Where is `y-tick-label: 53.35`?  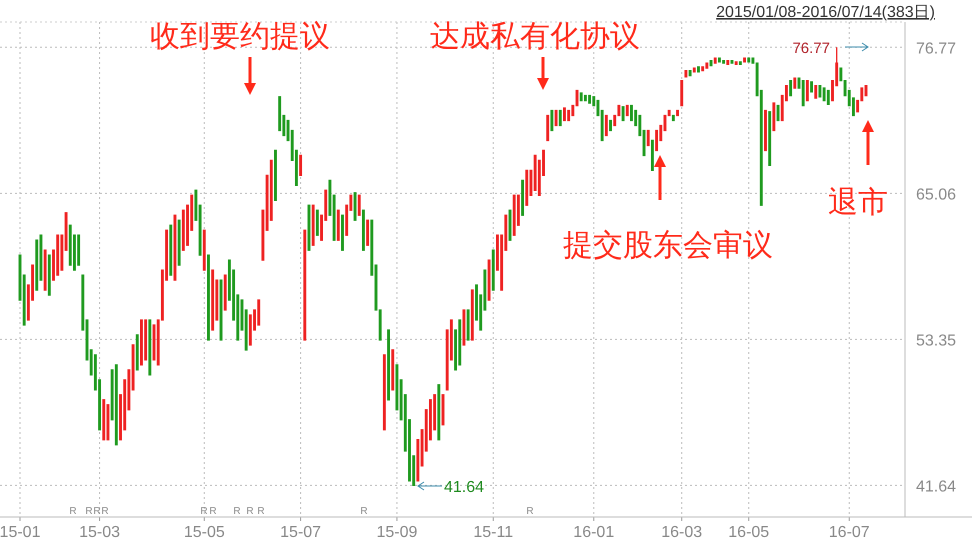 y-tick-label: 53.35 is located at coordinates (936, 341).